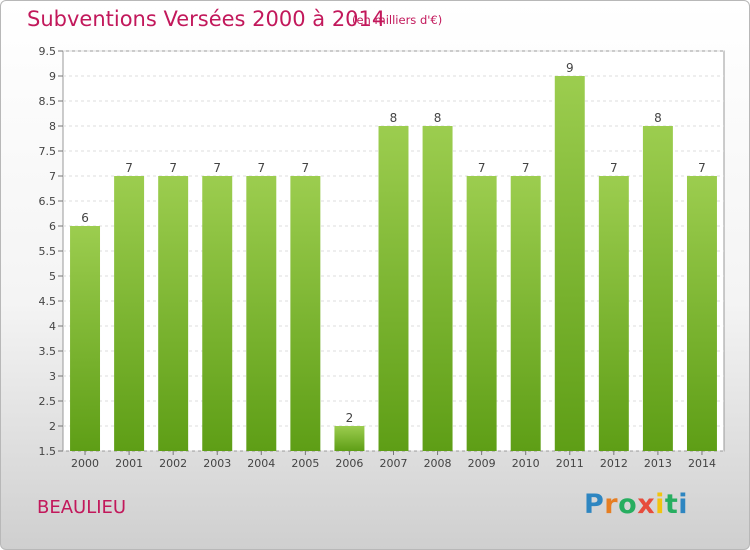 The width and height of the screenshot is (750, 550). What do you see at coordinates (82, 507) in the screenshot?
I see `commune-name: BEAULIEU` at bounding box center [82, 507].